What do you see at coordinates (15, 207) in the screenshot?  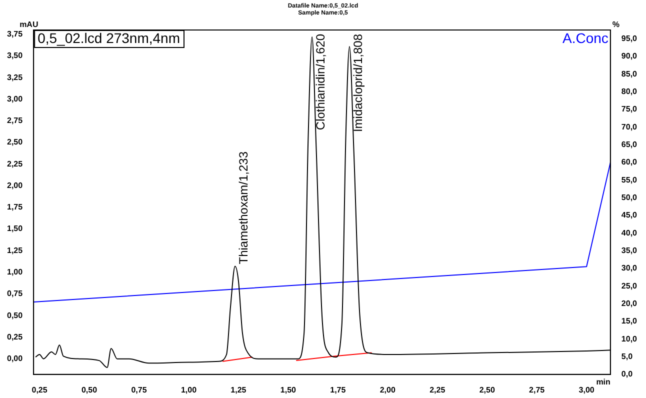 I see `y-tick-label: 1,75` at bounding box center [15, 207].